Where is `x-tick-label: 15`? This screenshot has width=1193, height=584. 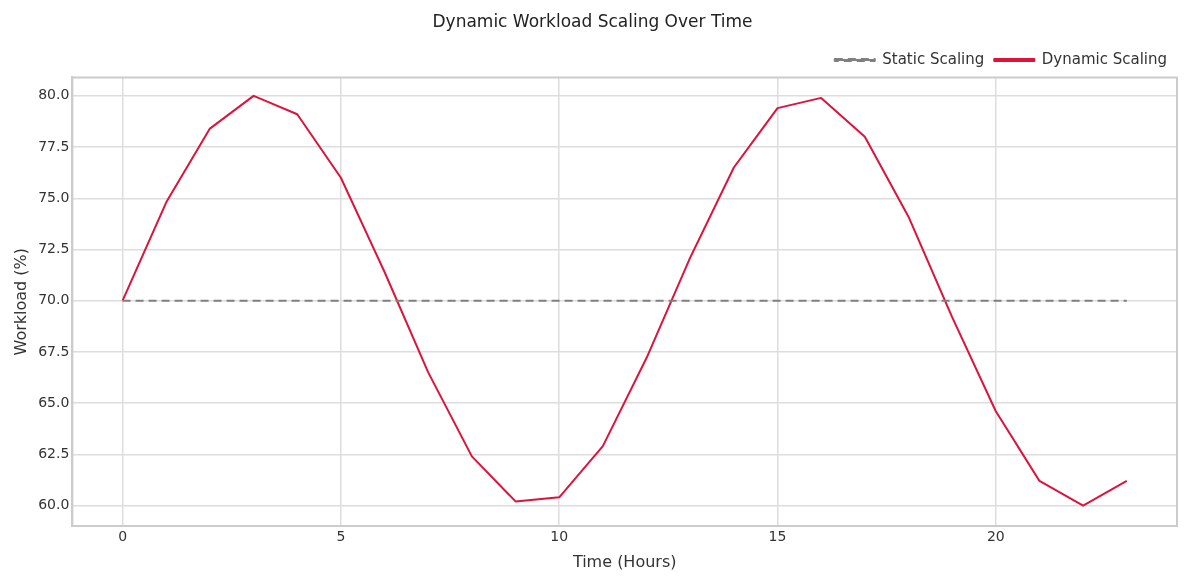 x-tick-label: 15 is located at coordinates (777, 536).